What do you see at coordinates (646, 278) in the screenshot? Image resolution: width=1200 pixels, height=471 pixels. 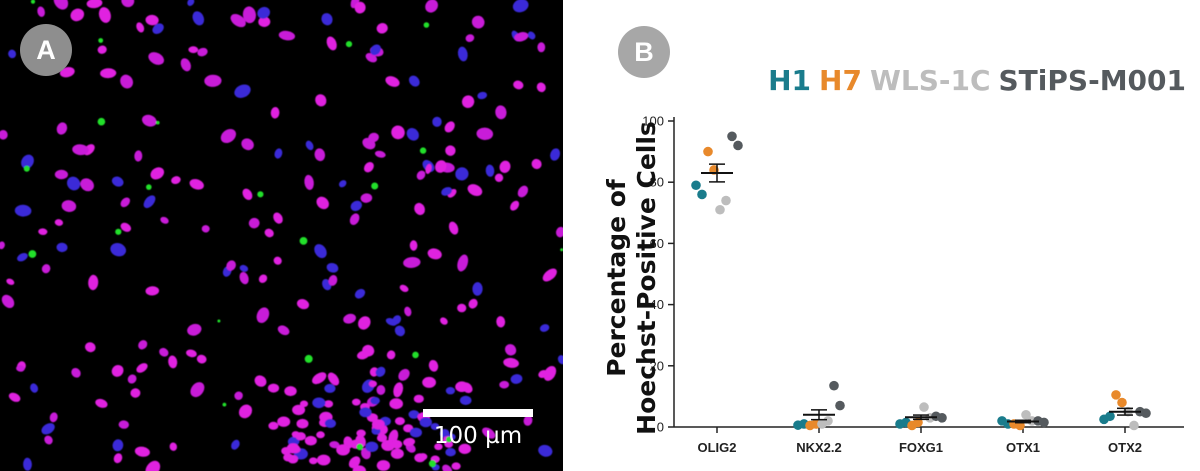 I see `y-axis-title-line: Hoechst-Positive Cells` at bounding box center [646, 278].